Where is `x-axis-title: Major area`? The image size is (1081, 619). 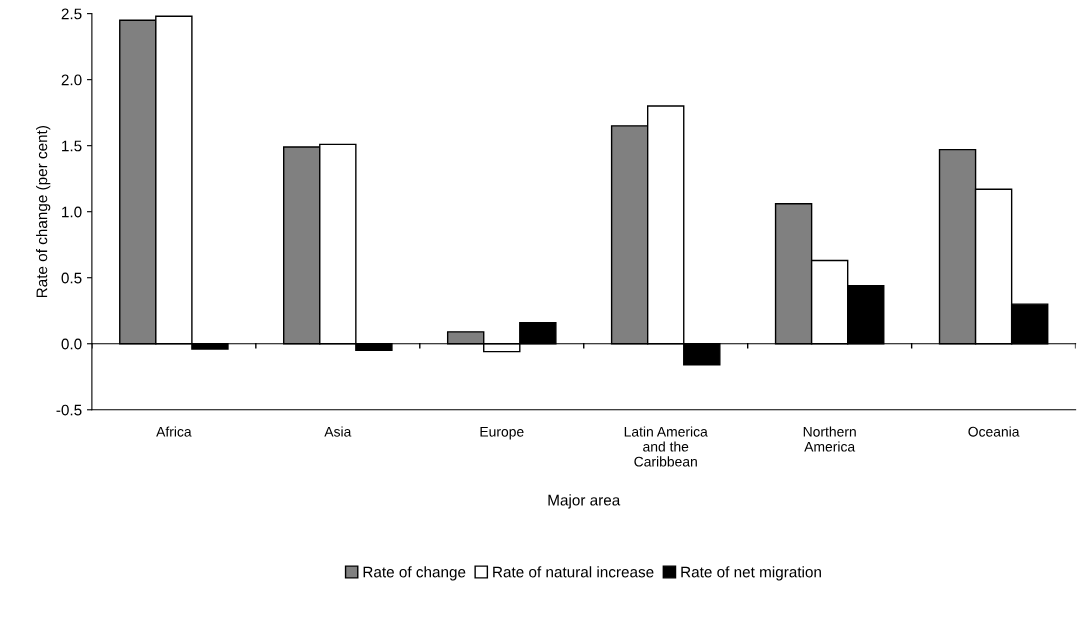 x-axis-title: Major area is located at coordinates (584, 501).